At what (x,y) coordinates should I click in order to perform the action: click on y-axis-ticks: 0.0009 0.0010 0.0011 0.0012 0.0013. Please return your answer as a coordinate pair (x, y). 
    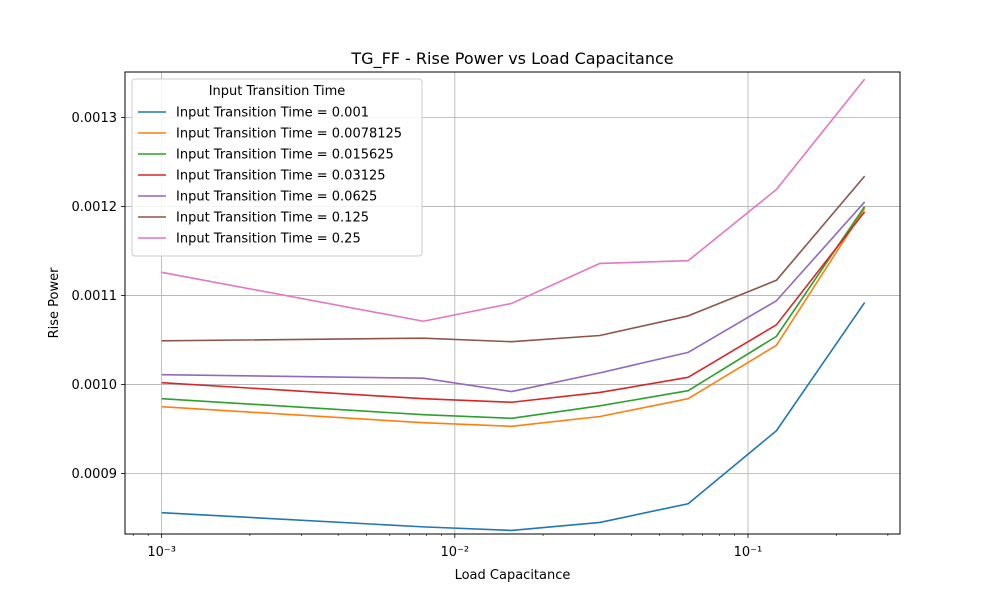
    Looking at the image, I should click on (98, 296).